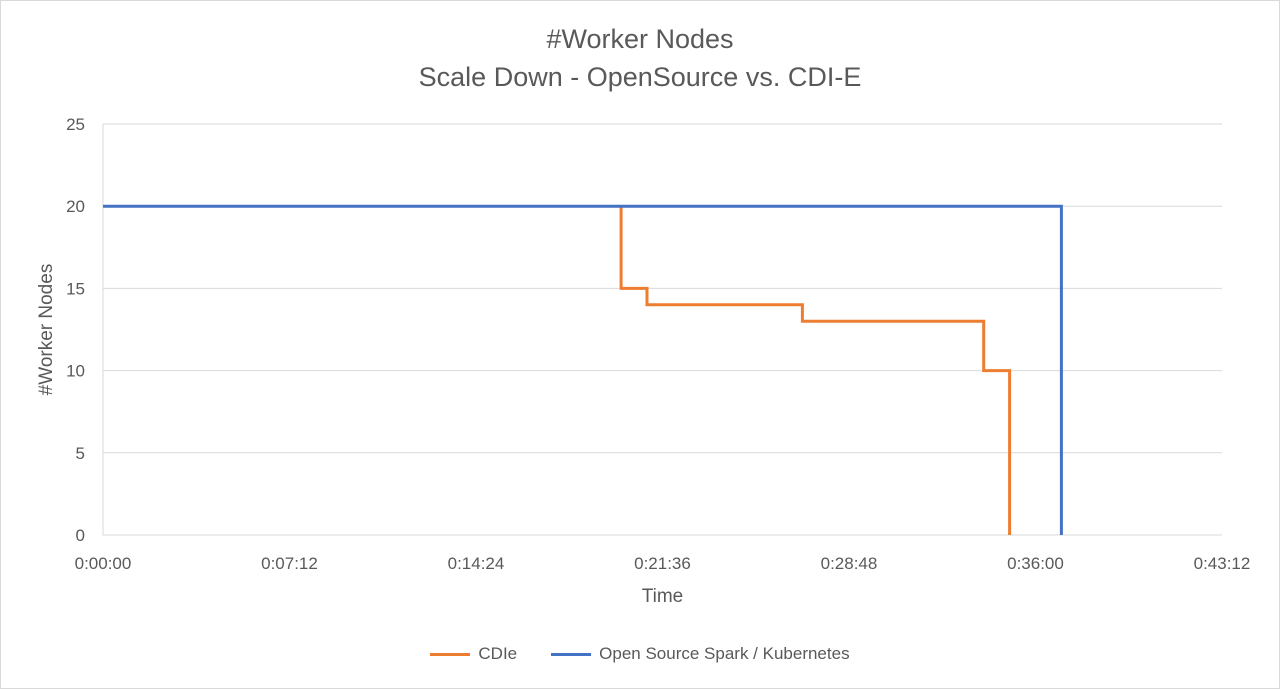  What do you see at coordinates (640, 39) in the screenshot?
I see `chart-title: #Worker Nodes` at bounding box center [640, 39].